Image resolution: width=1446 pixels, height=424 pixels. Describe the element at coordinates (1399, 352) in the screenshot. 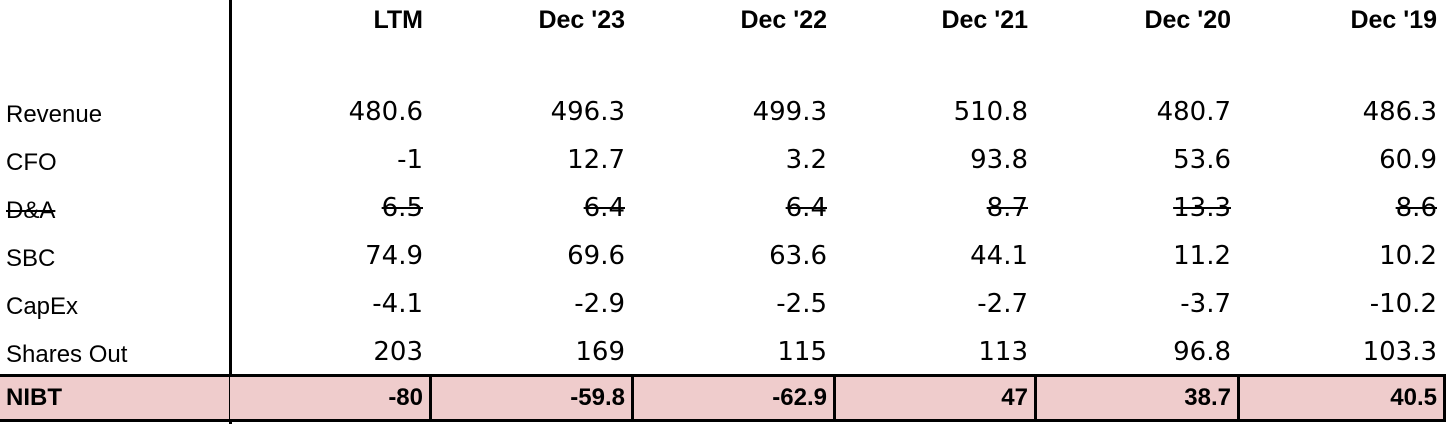

I see `cell-value: 103.3` at that location.